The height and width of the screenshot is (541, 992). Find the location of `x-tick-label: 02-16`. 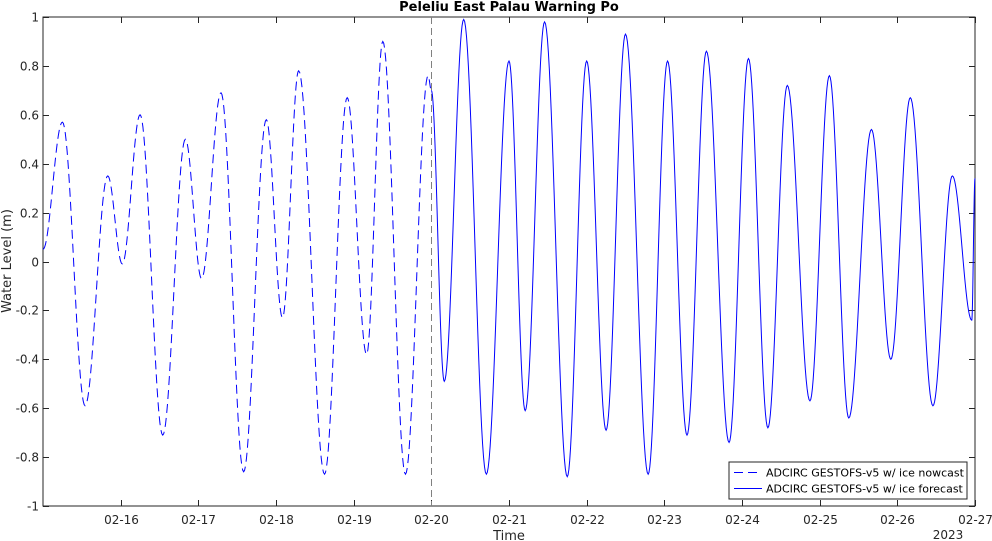

x-tick-label: 02-16 is located at coordinates (121, 520).